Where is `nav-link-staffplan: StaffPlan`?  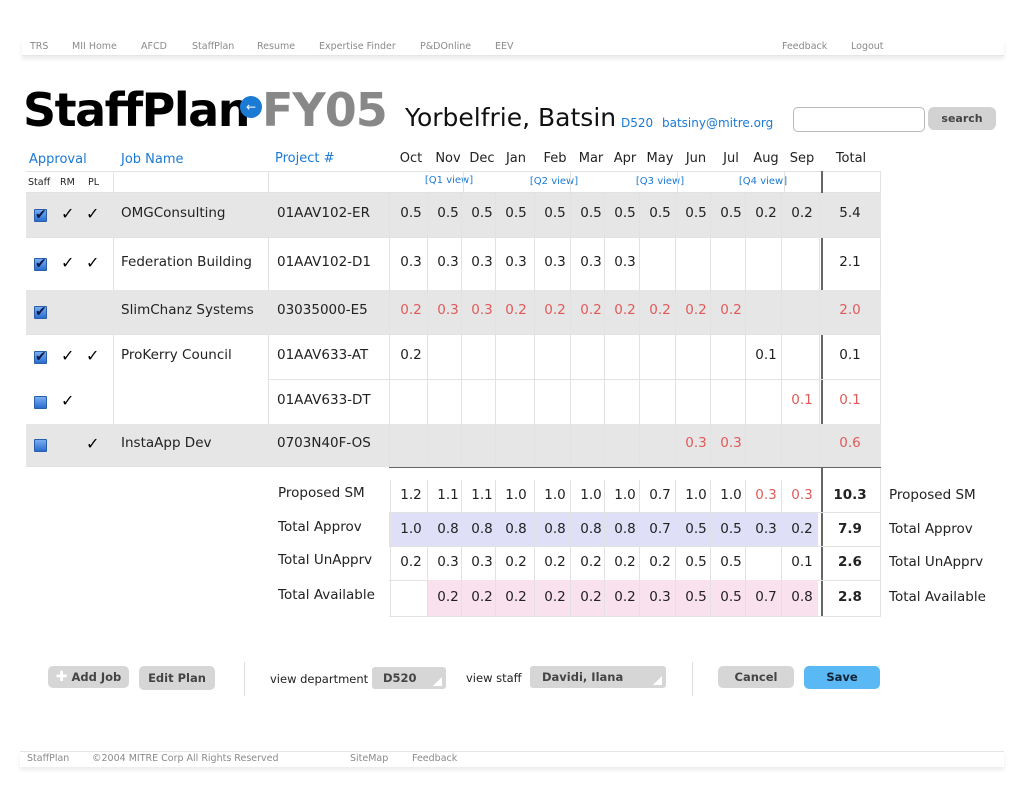 nav-link-staffplan: StaffPlan is located at coordinates (213, 46).